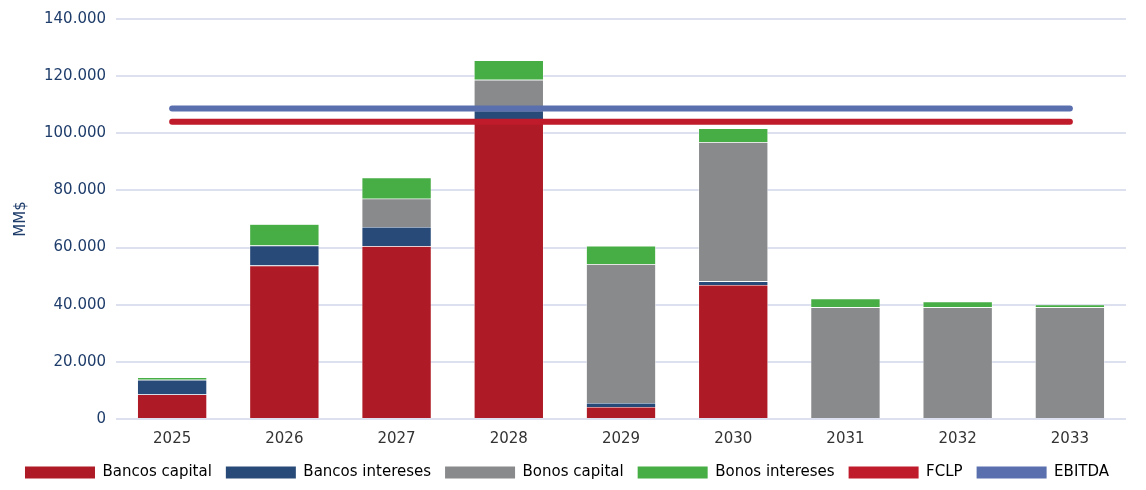 The width and height of the screenshot is (1146, 490). Describe the element at coordinates (75, 17) in the screenshot. I see `y-tick-label: 140.000` at that location.